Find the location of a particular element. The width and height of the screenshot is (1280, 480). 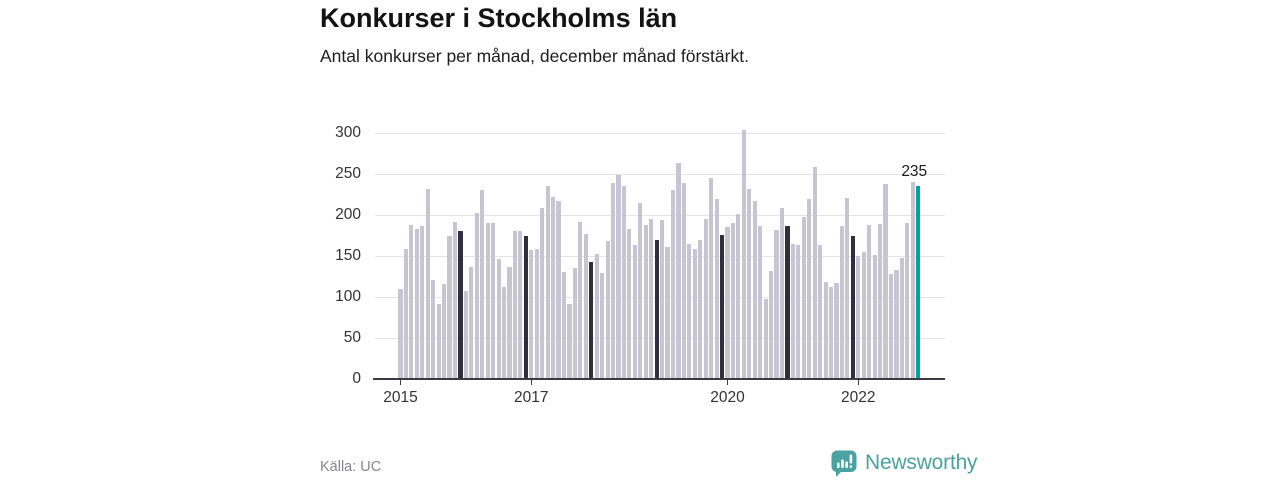

newsworthy-bubble-icon is located at coordinates (844, 463).